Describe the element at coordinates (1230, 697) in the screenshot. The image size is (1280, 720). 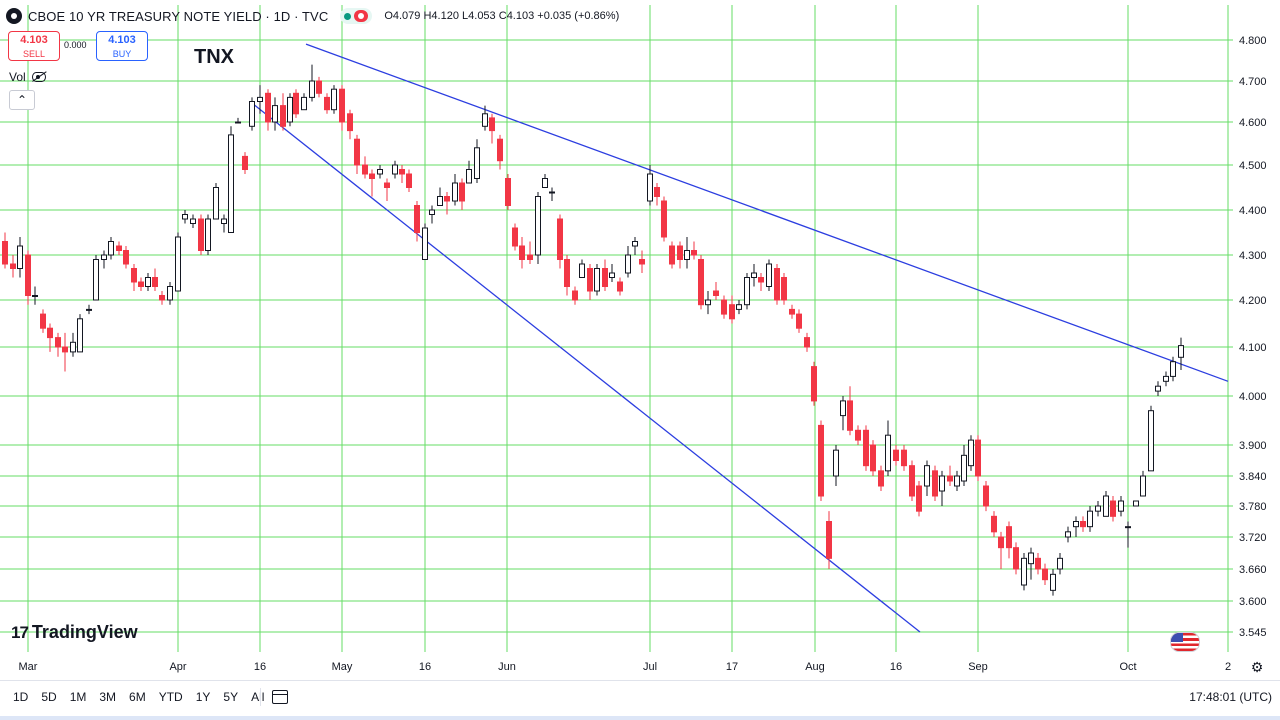
I see `utc-clock: 17:48:01 (UTC)` at that location.